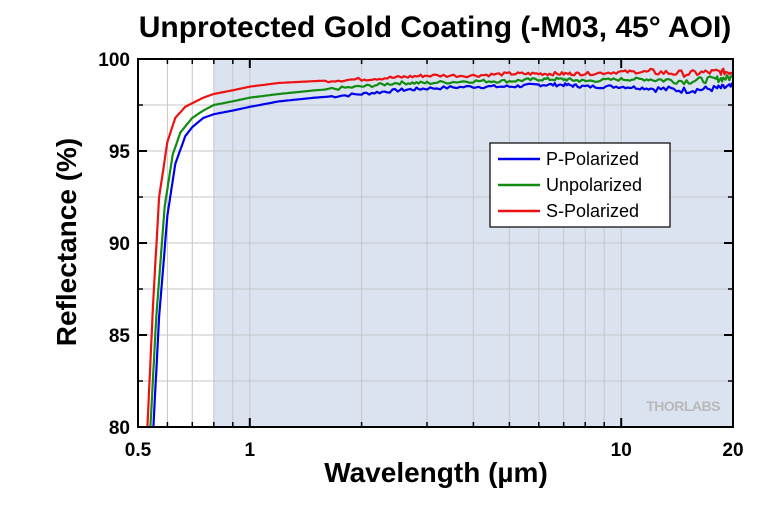 This screenshot has height=511, width=780. Describe the element at coordinates (592, 159) in the screenshot. I see `legend-label: P-Polarized` at that location.